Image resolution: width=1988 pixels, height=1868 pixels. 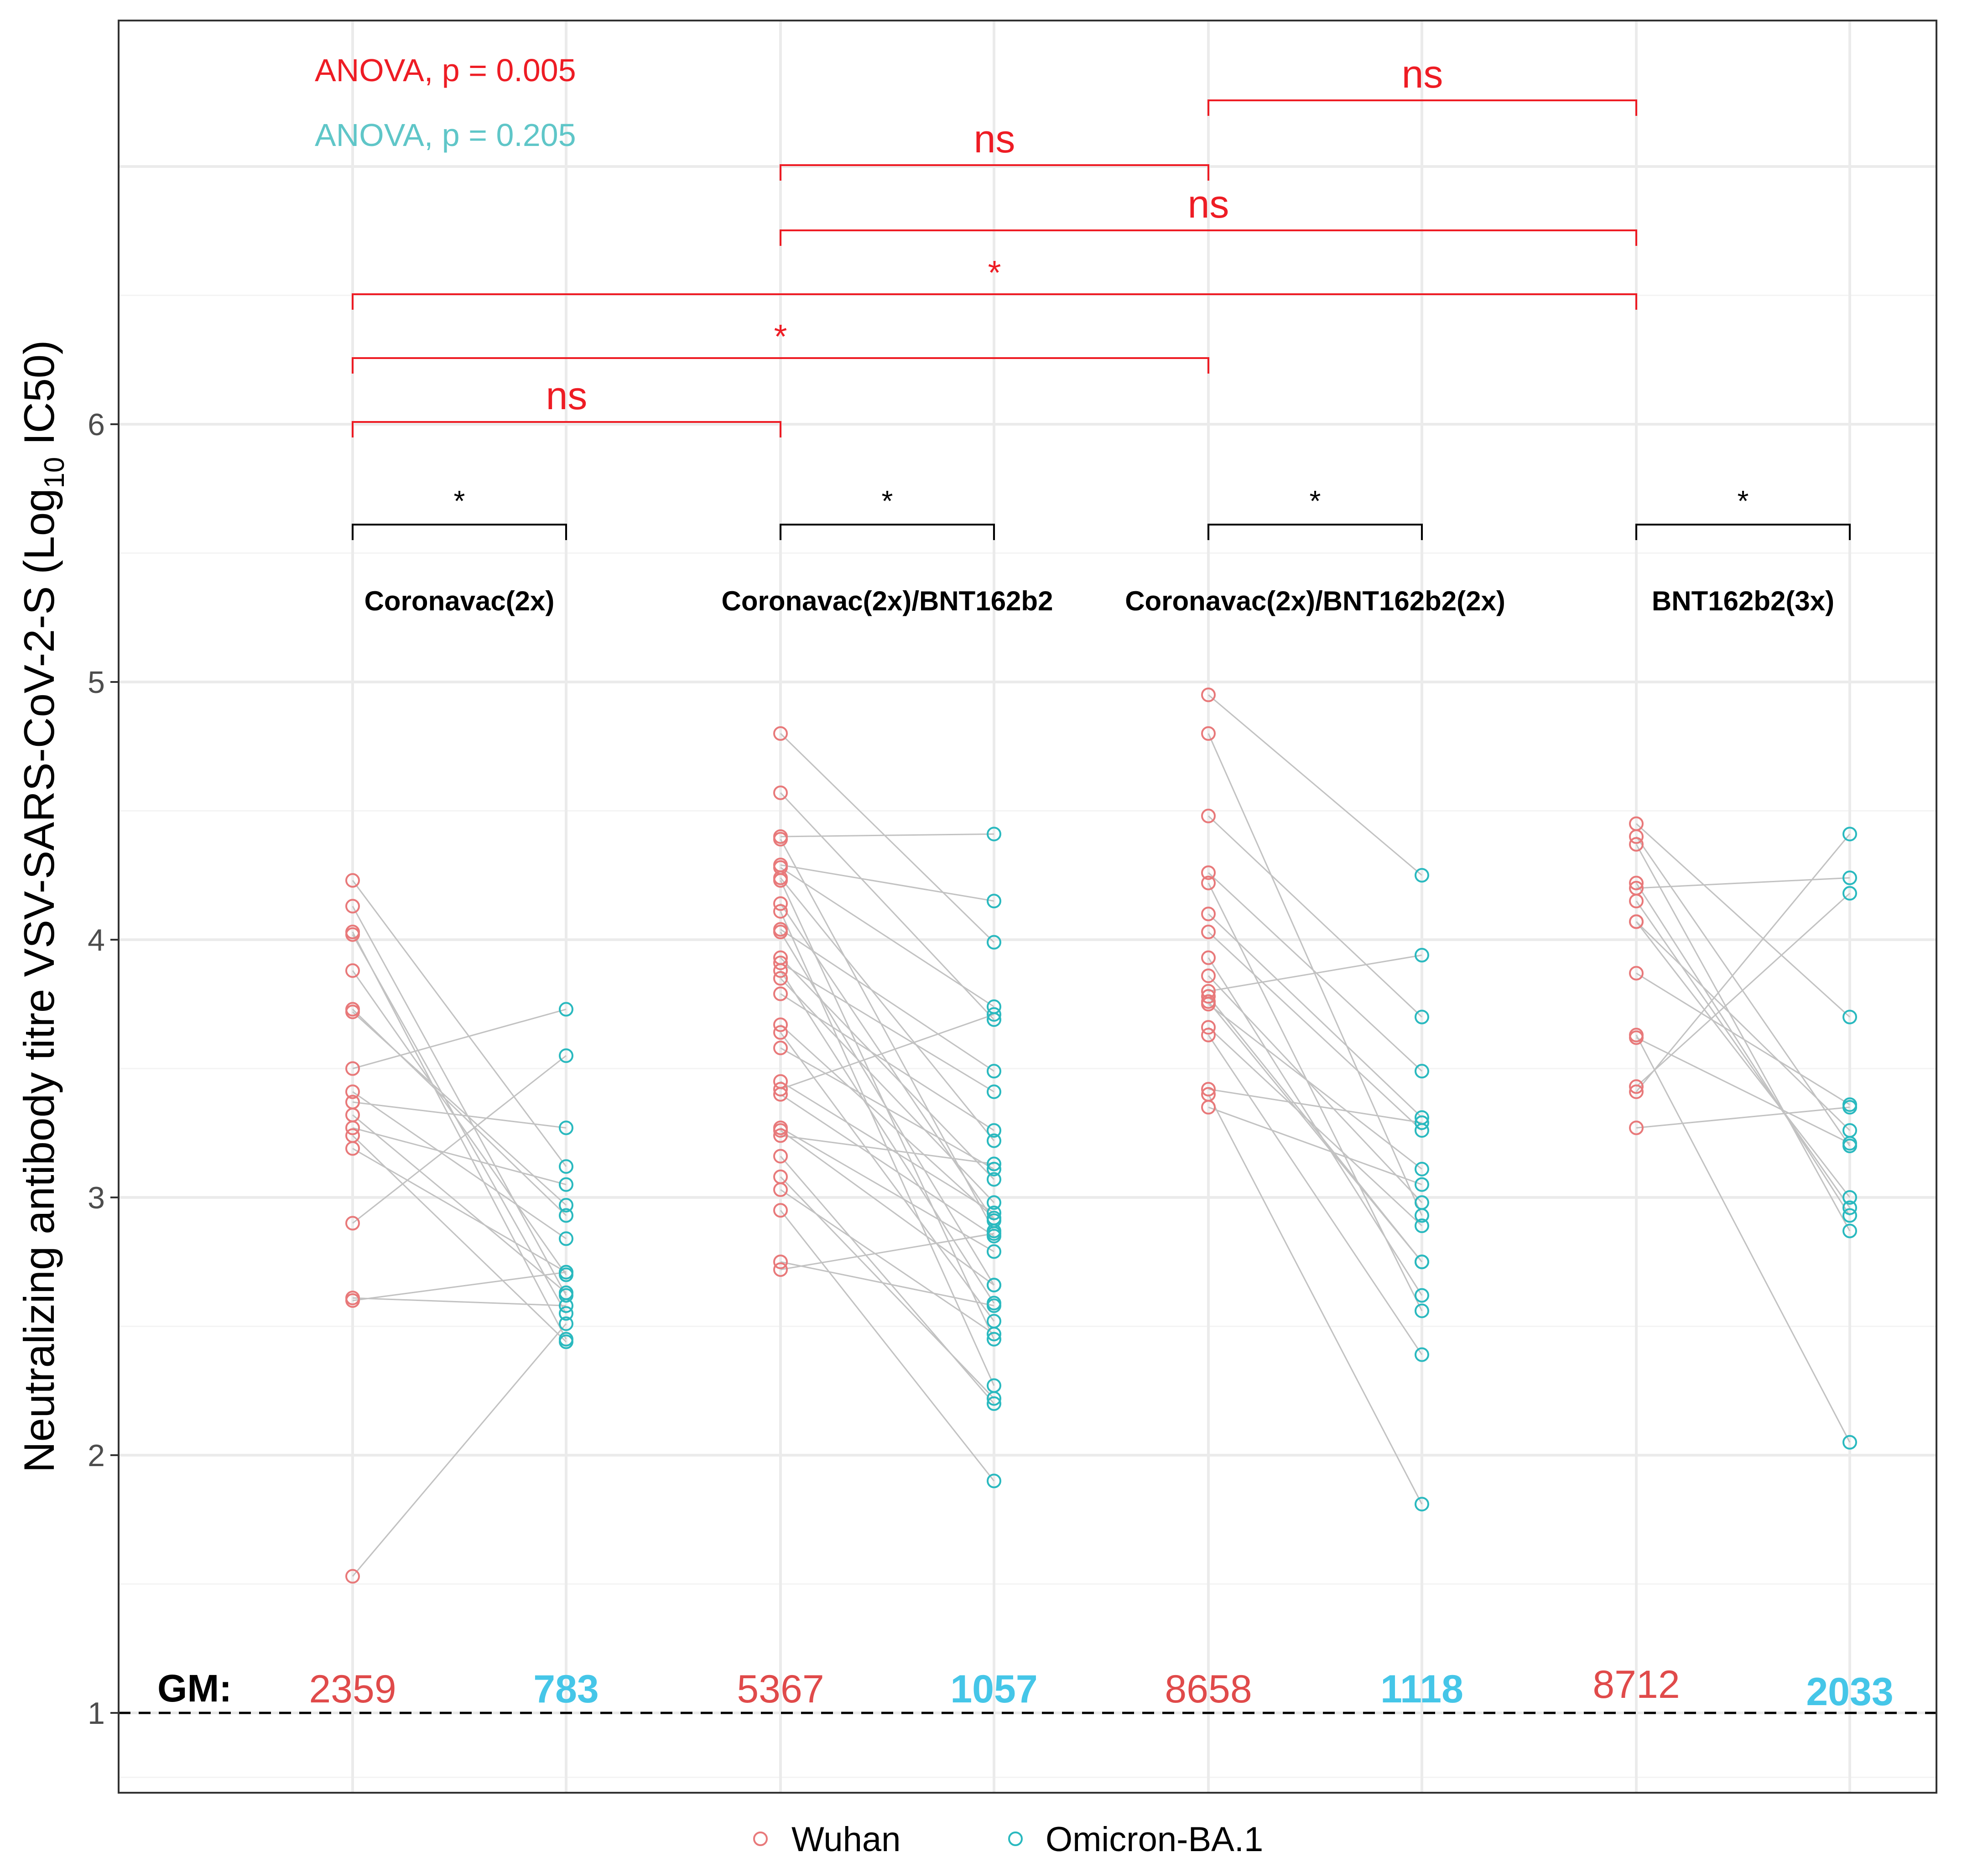 What do you see at coordinates (780, 1689) in the screenshot?
I see `gm-wuhan: 5367` at bounding box center [780, 1689].